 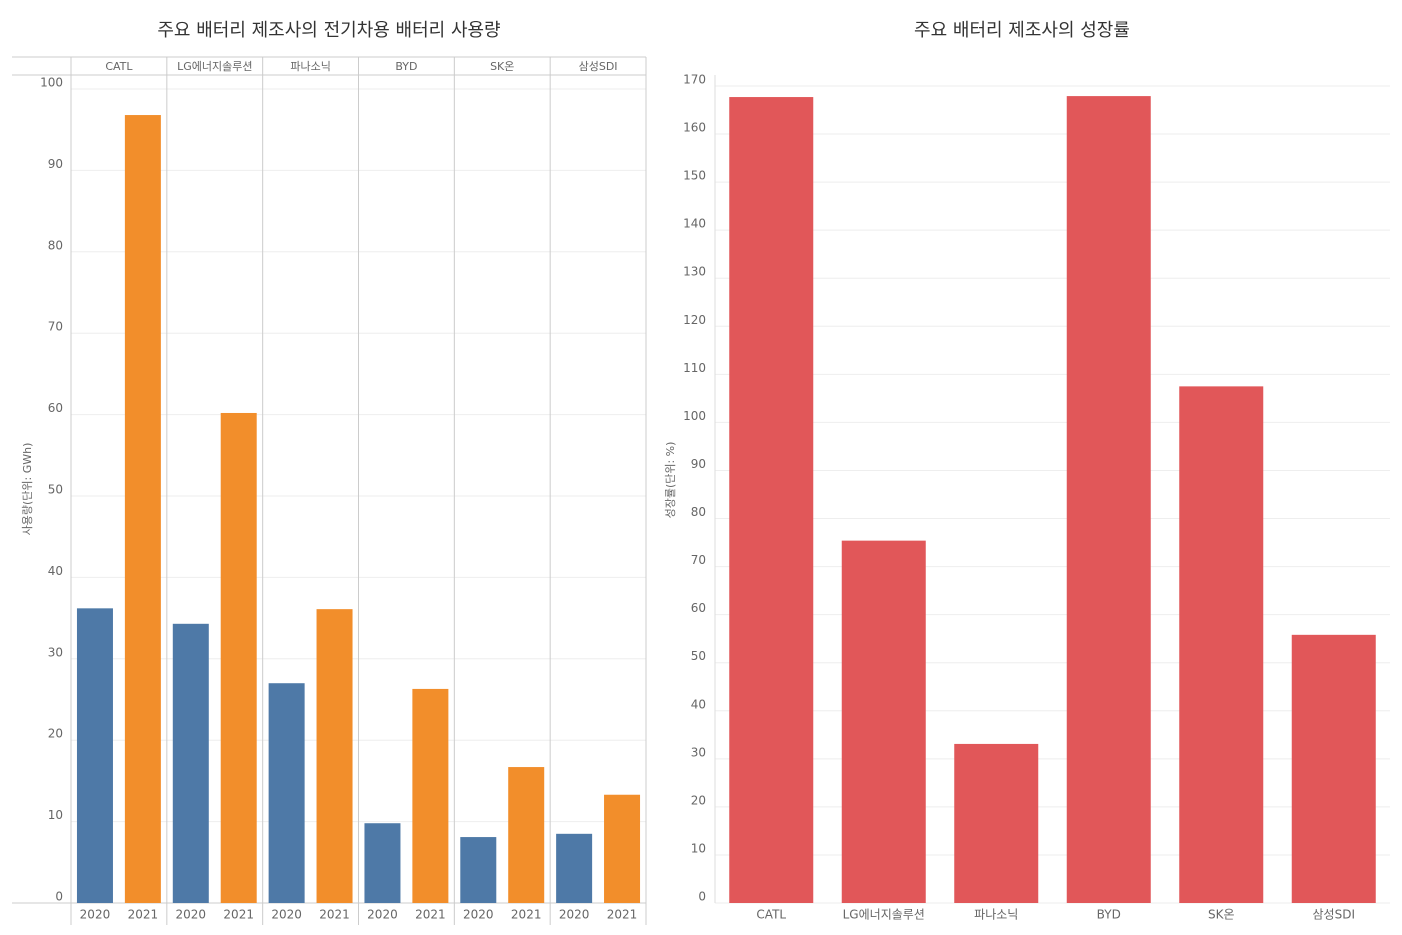 I want to click on y-tick-label: 140, so click(x=694, y=224).